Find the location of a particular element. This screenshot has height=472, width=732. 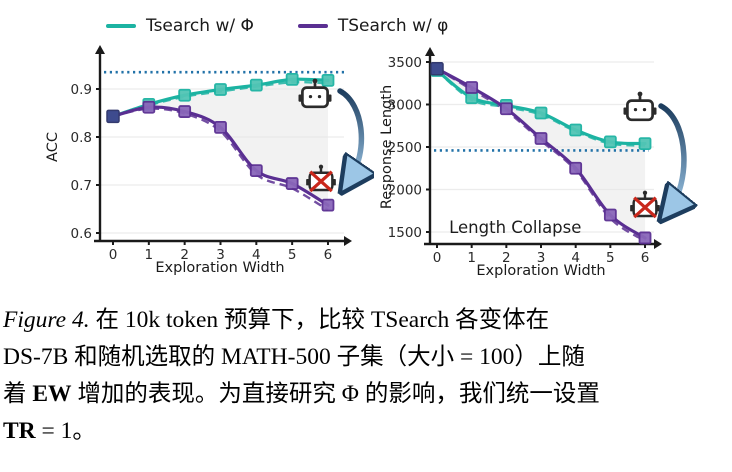

legend-item-tsearch-Phi: Tsearch w/ Φ is located at coordinates (180, 26).